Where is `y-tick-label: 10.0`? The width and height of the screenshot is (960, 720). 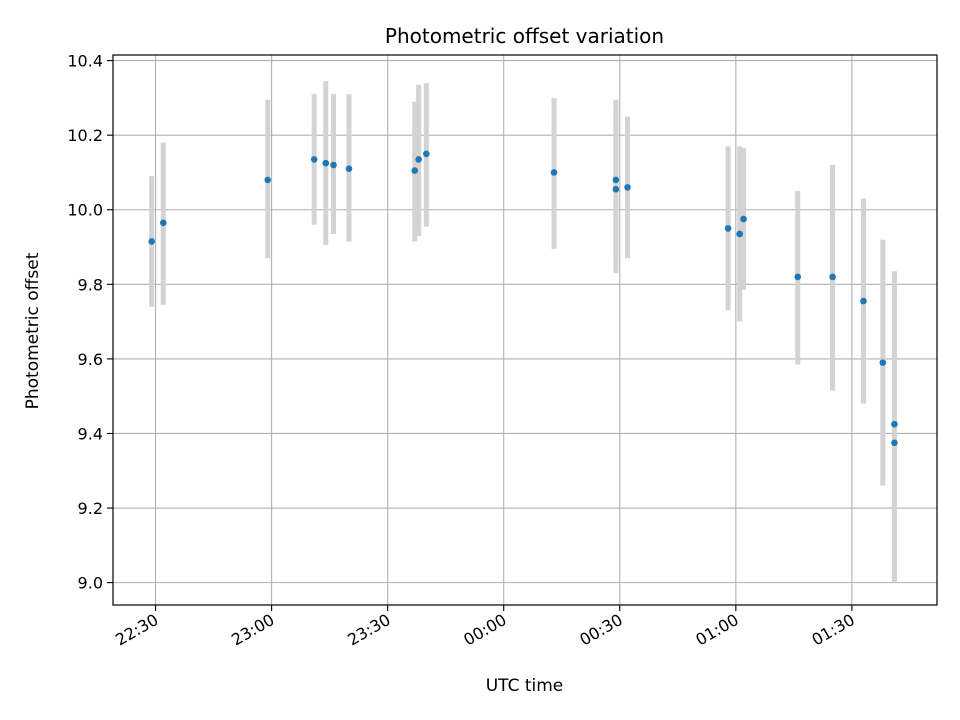
y-tick-label: 10.0 is located at coordinates (85, 210).